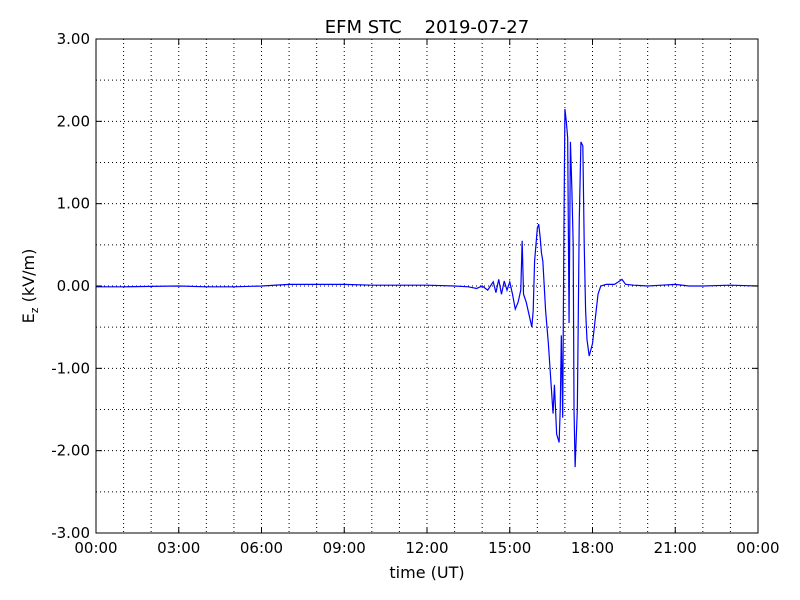  I want to click on x-tick-label: 18:00, so click(592, 548).